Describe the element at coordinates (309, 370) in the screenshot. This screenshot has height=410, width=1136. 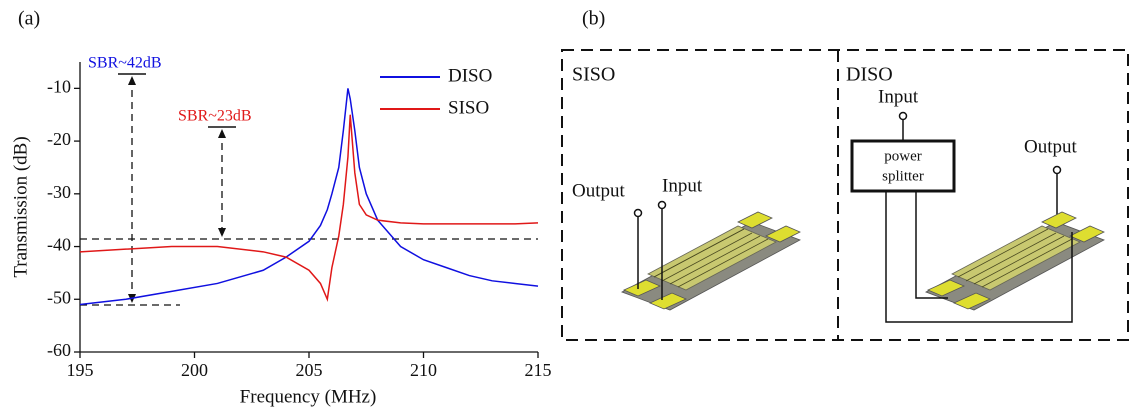
I see `x-tick-label: 205` at that location.